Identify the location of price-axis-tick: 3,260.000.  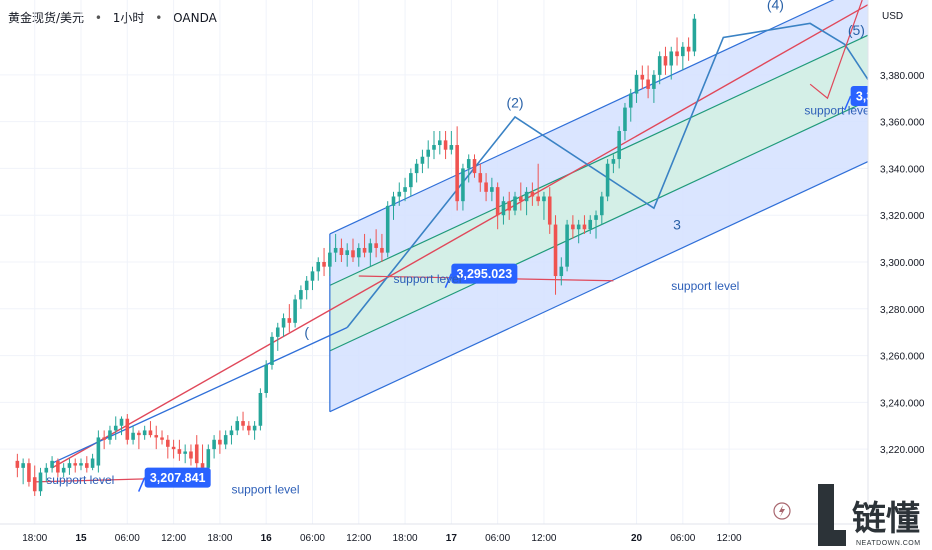
(902, 357).